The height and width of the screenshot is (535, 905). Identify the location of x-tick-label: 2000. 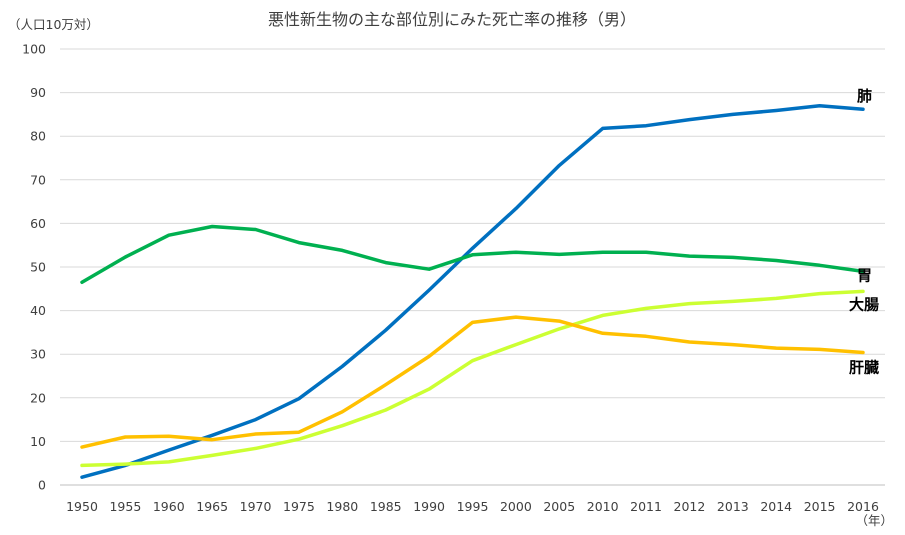
(516, 506).